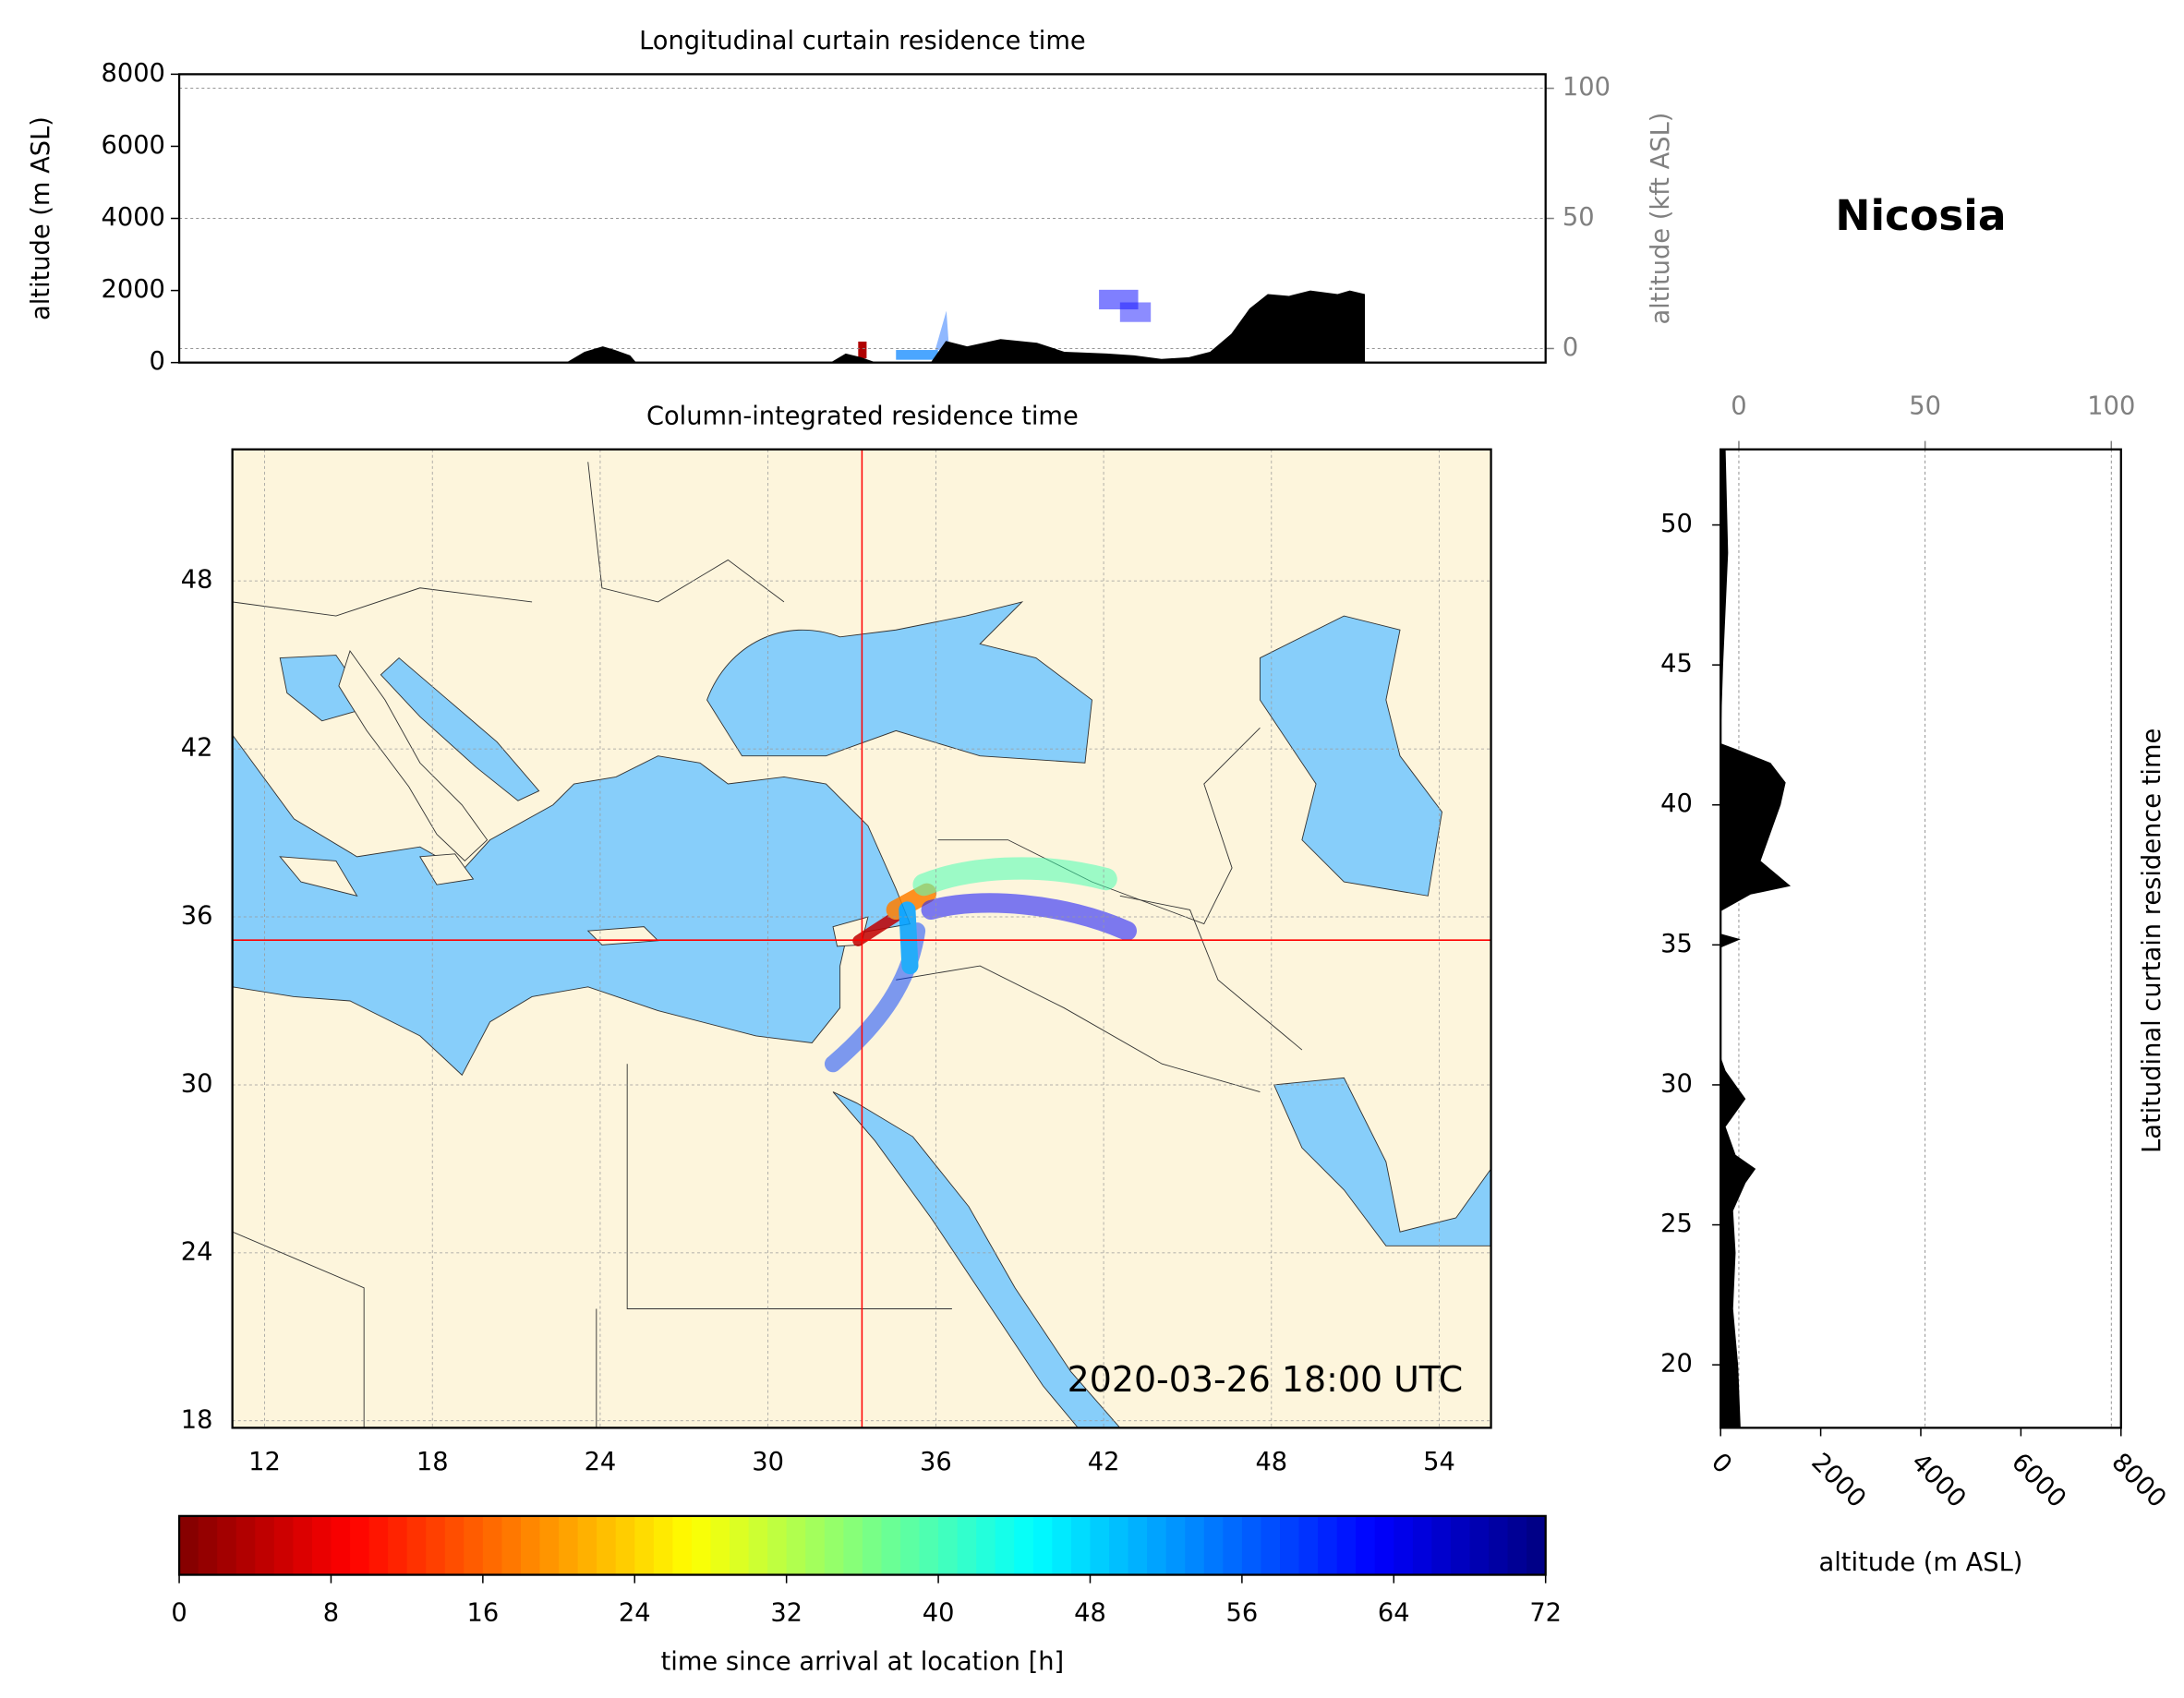 This screenshot has height=1698, width=2184. What do you see at coordinates (483, 1613) in the screenshot?
I see `colorbar-tick-label: 16` at bounding box center [483, 1613].